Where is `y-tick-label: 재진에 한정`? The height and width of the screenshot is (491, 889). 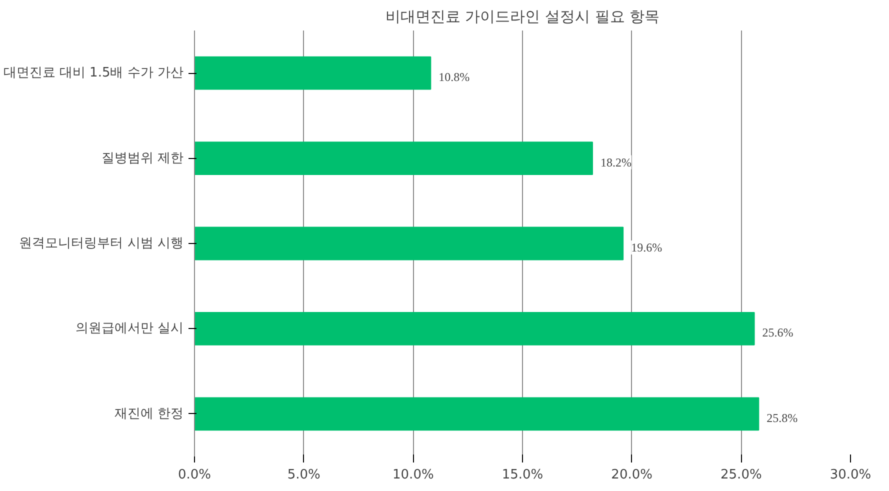 y-tick-label: 재진에 한정 is located at coordinates (149, 414).